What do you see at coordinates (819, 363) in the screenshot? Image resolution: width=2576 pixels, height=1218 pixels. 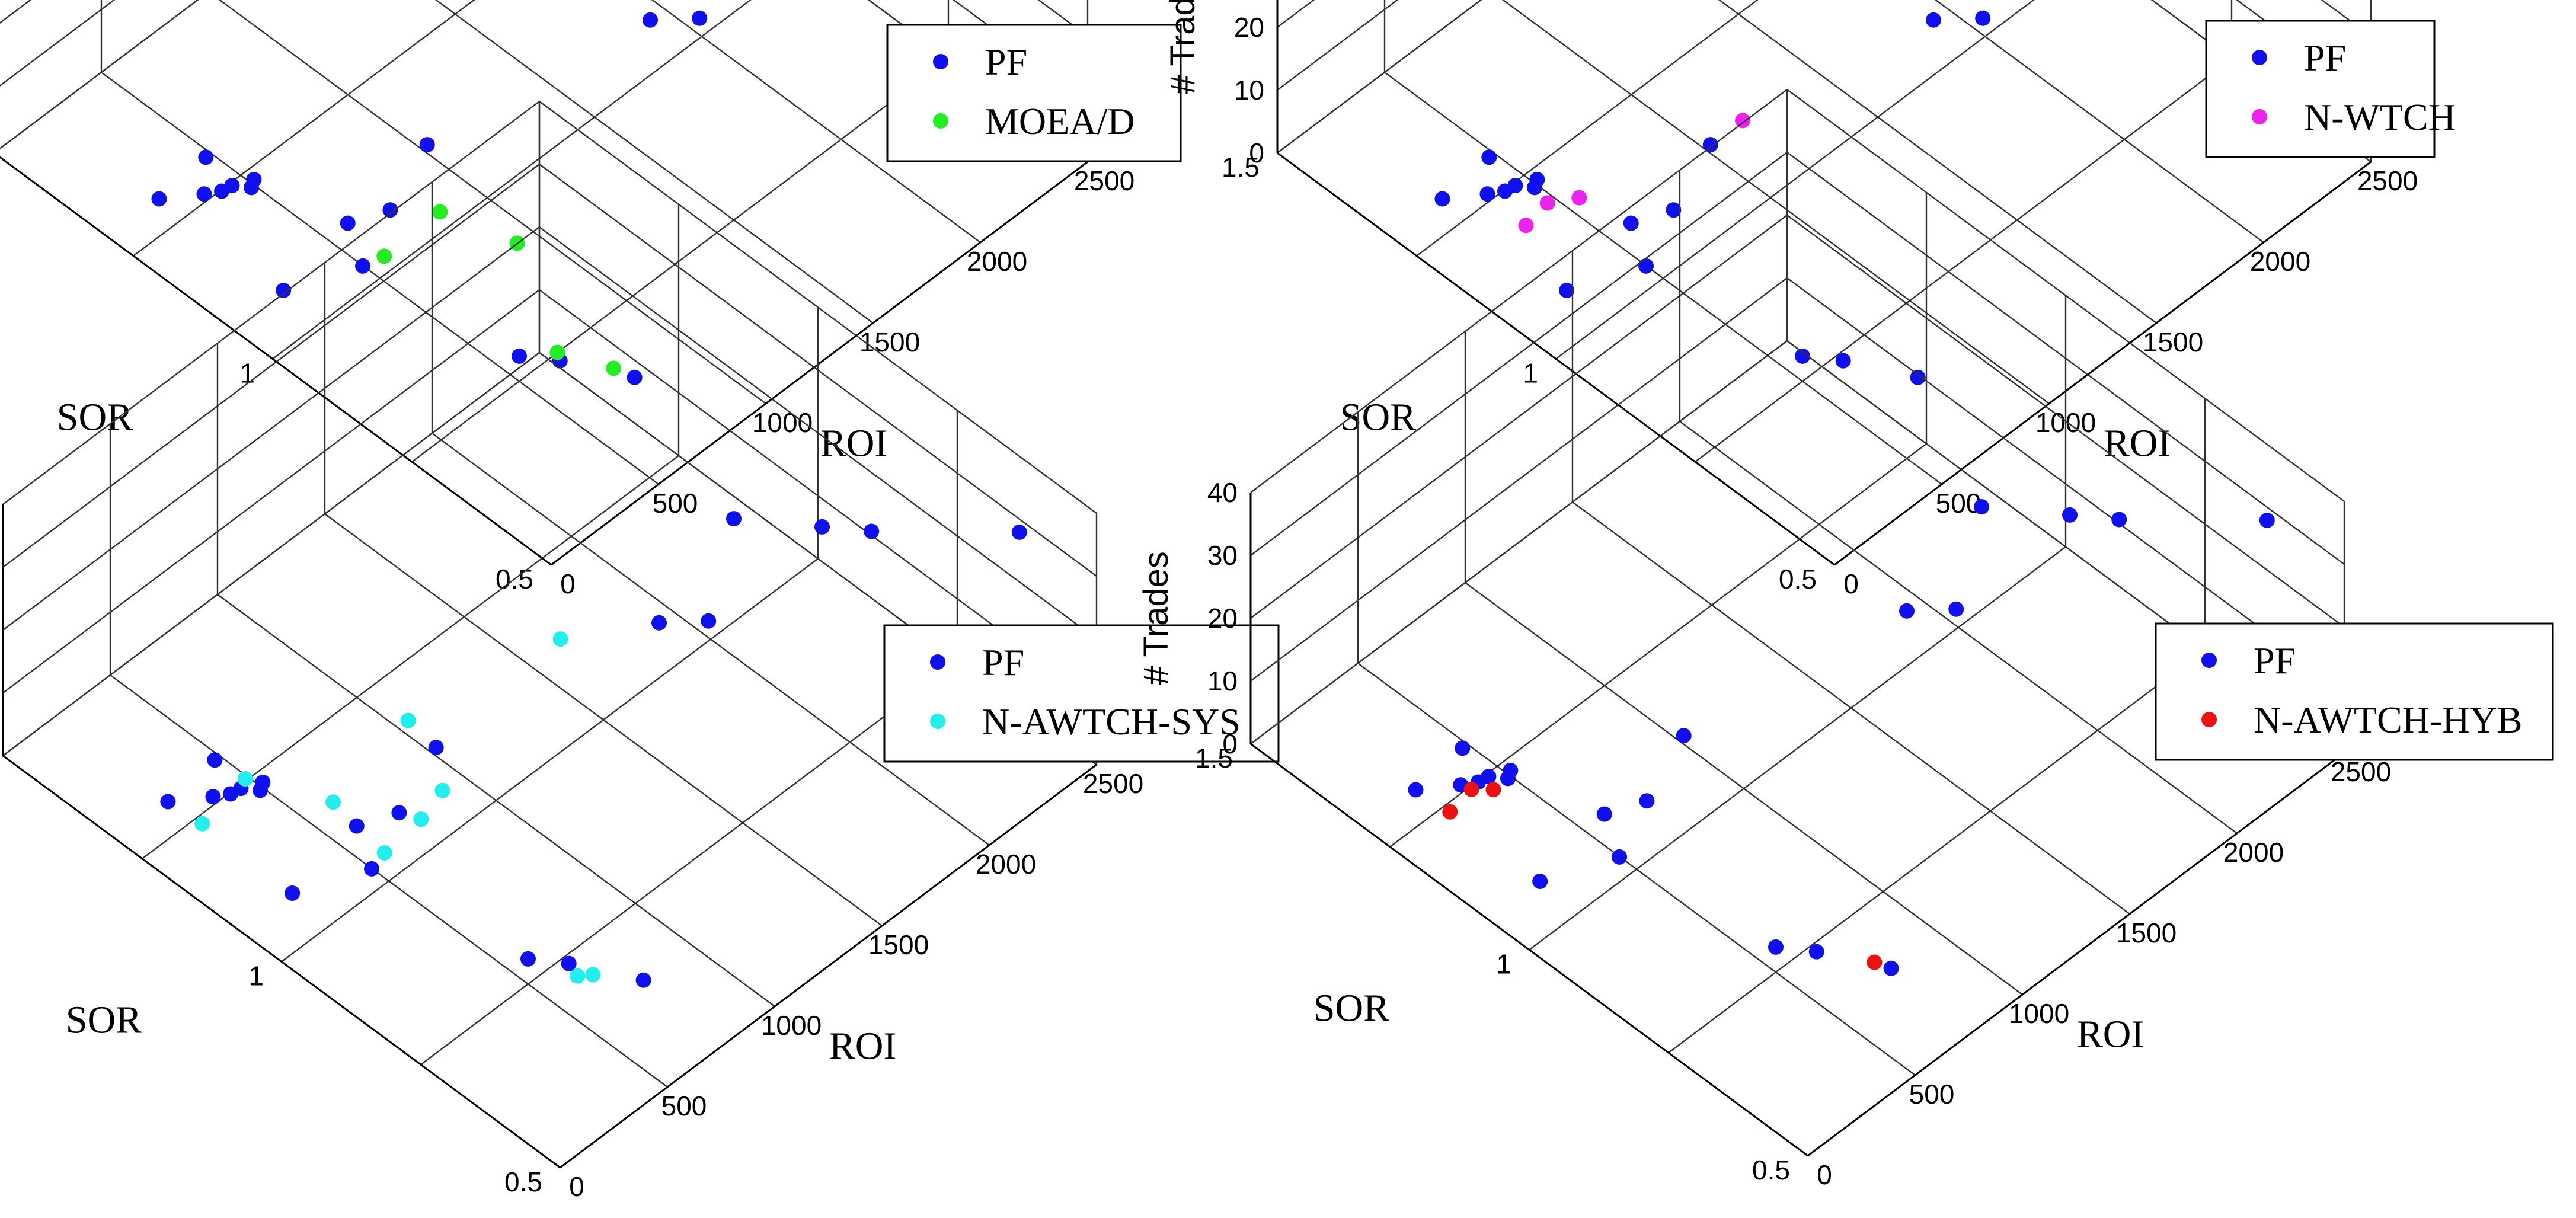 I see `roi-axis-line` at bounding box center [819, 363].